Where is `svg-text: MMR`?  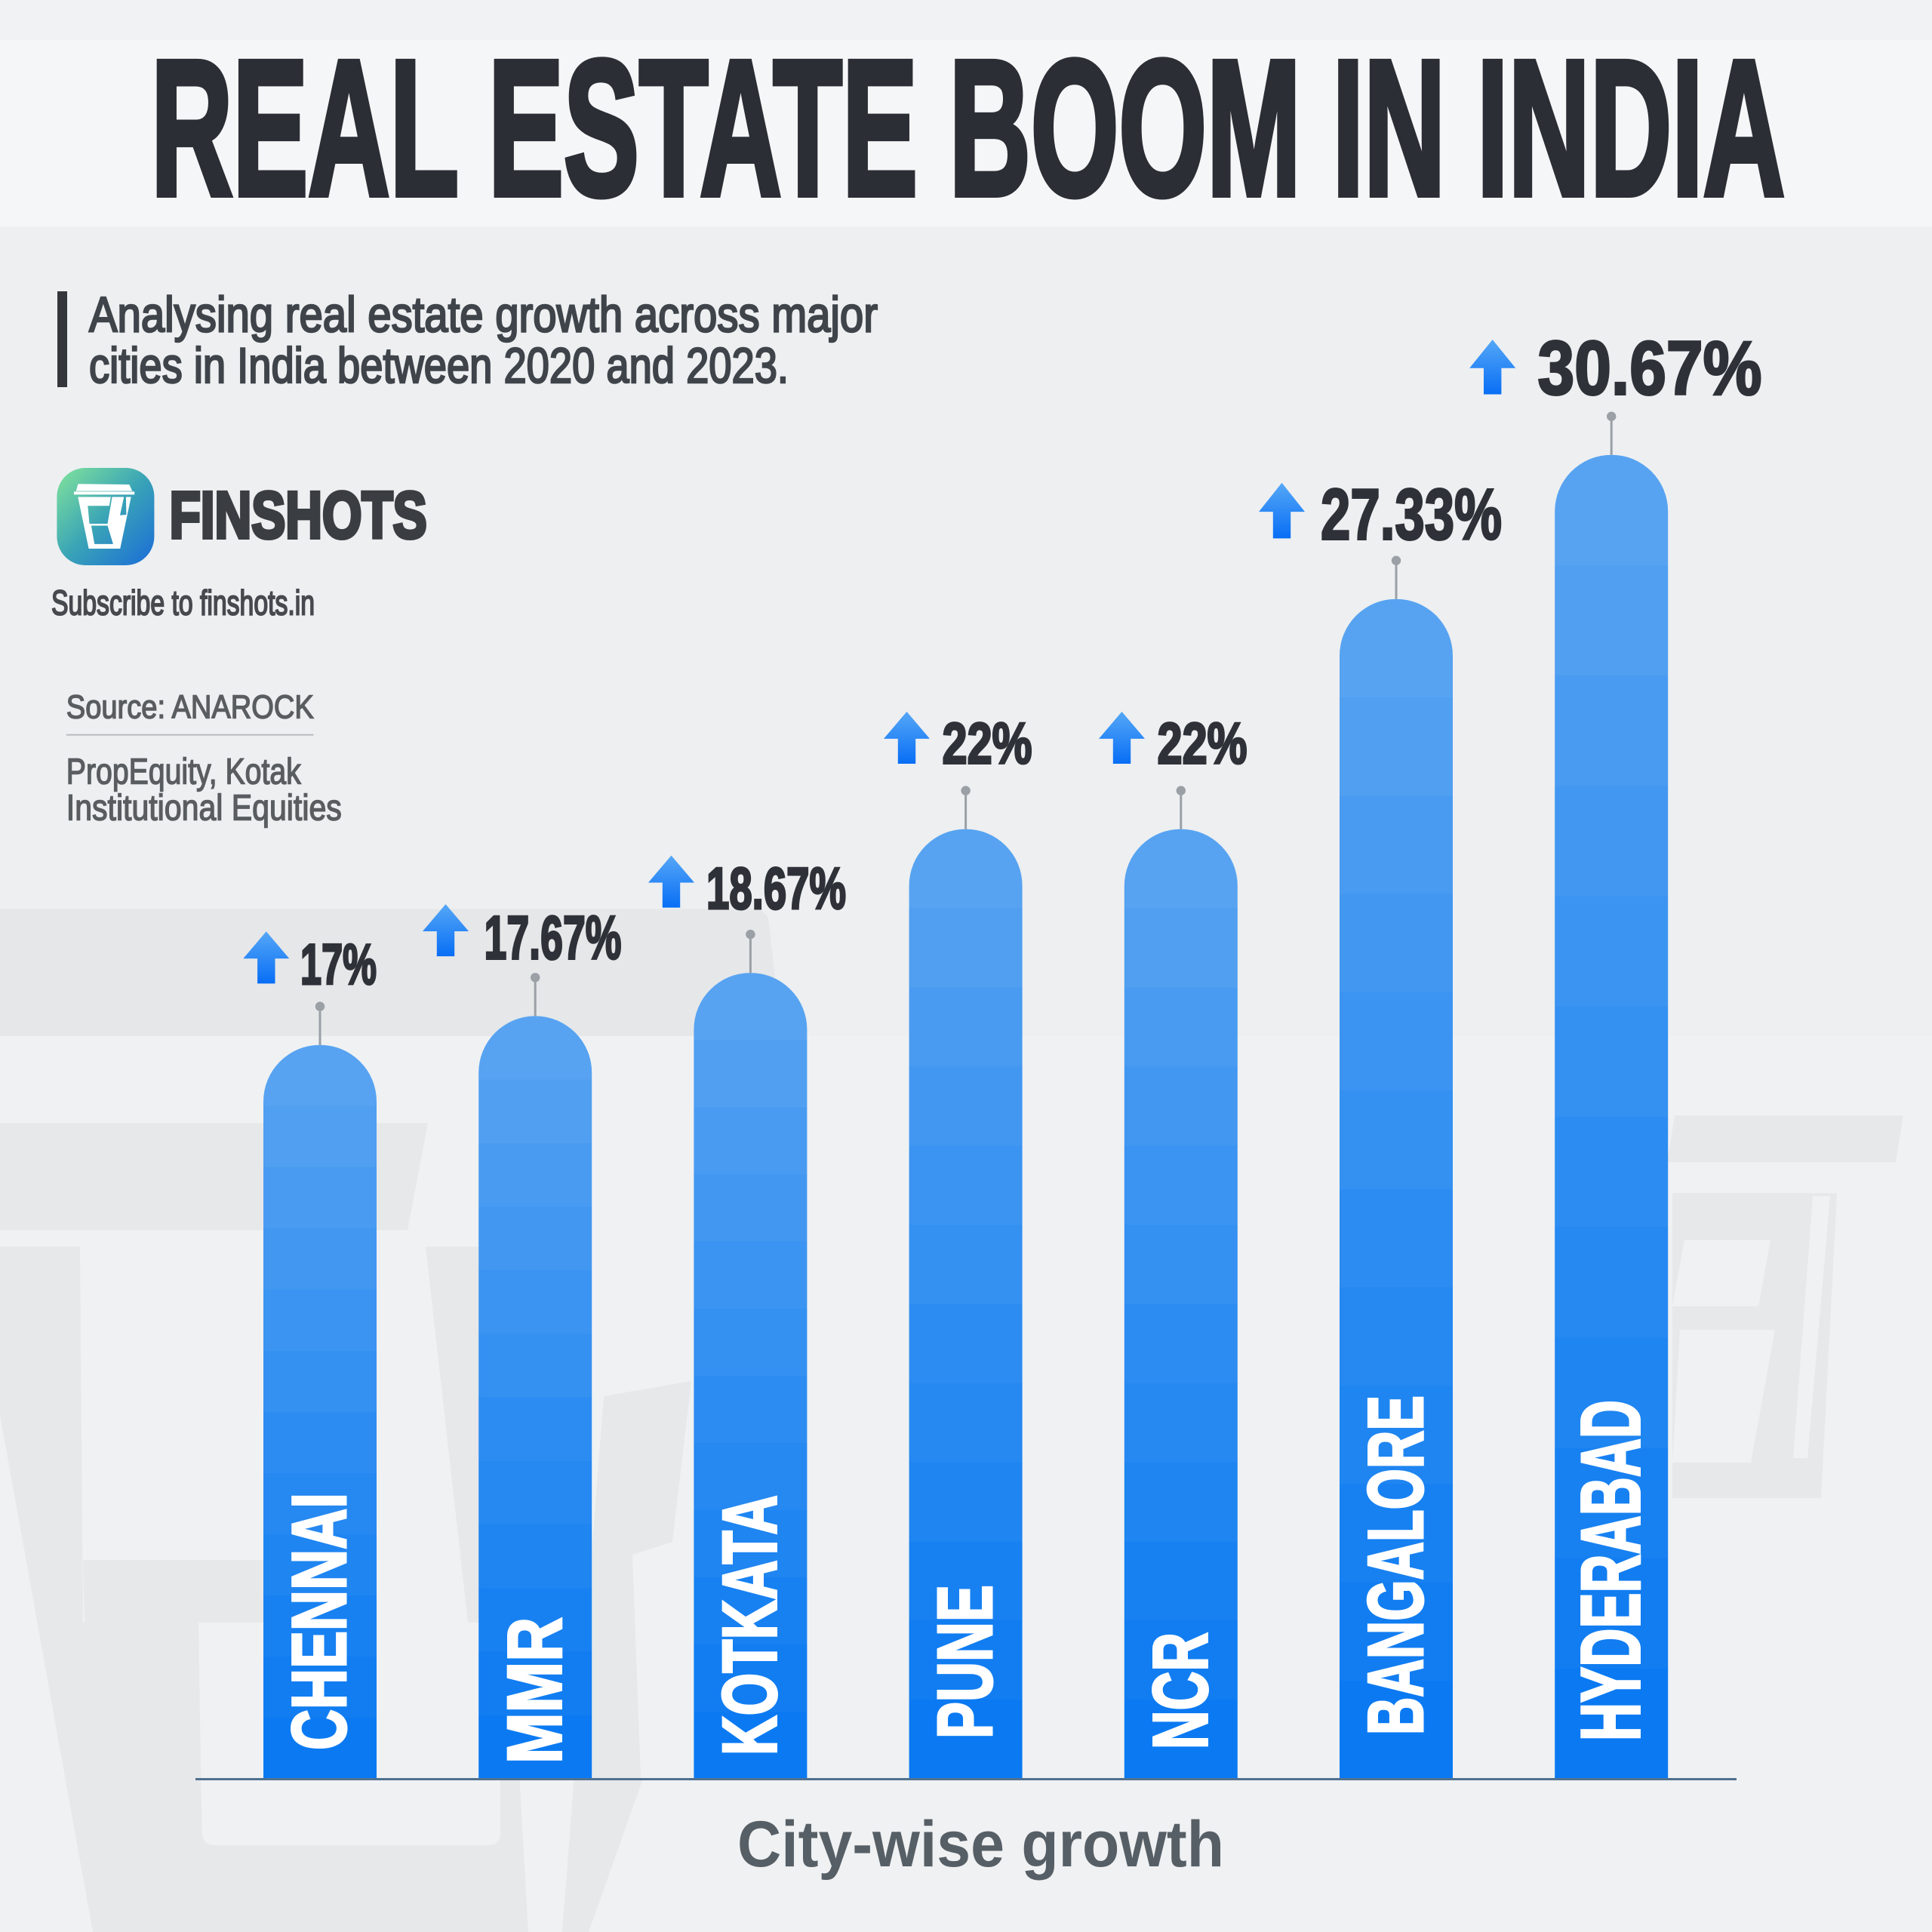 svg-text: MMR is located at coordinates (534, 1690).